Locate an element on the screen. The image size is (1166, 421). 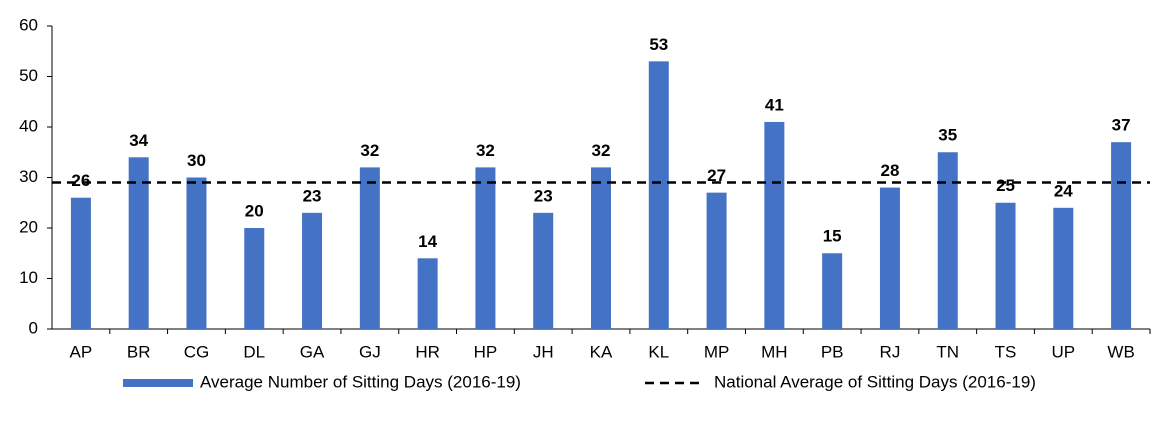
x-tick-label: WB is located at coordinates (1120, 351).